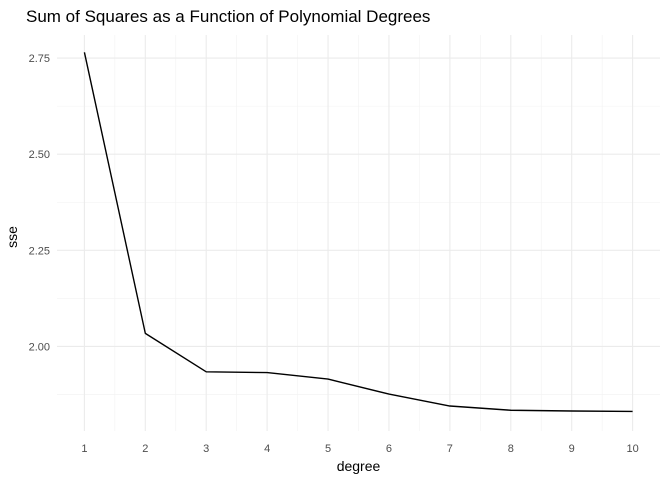 The image size is (672, 480). Describe the element at coordinates (39, 155) in the screenshot. I see `y-tick-label: 2.50` at that location.